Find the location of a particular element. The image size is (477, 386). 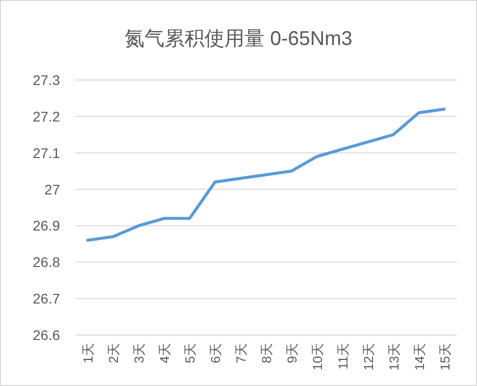

y-tick-label: 27.3 is located at coordinates (46, 80).